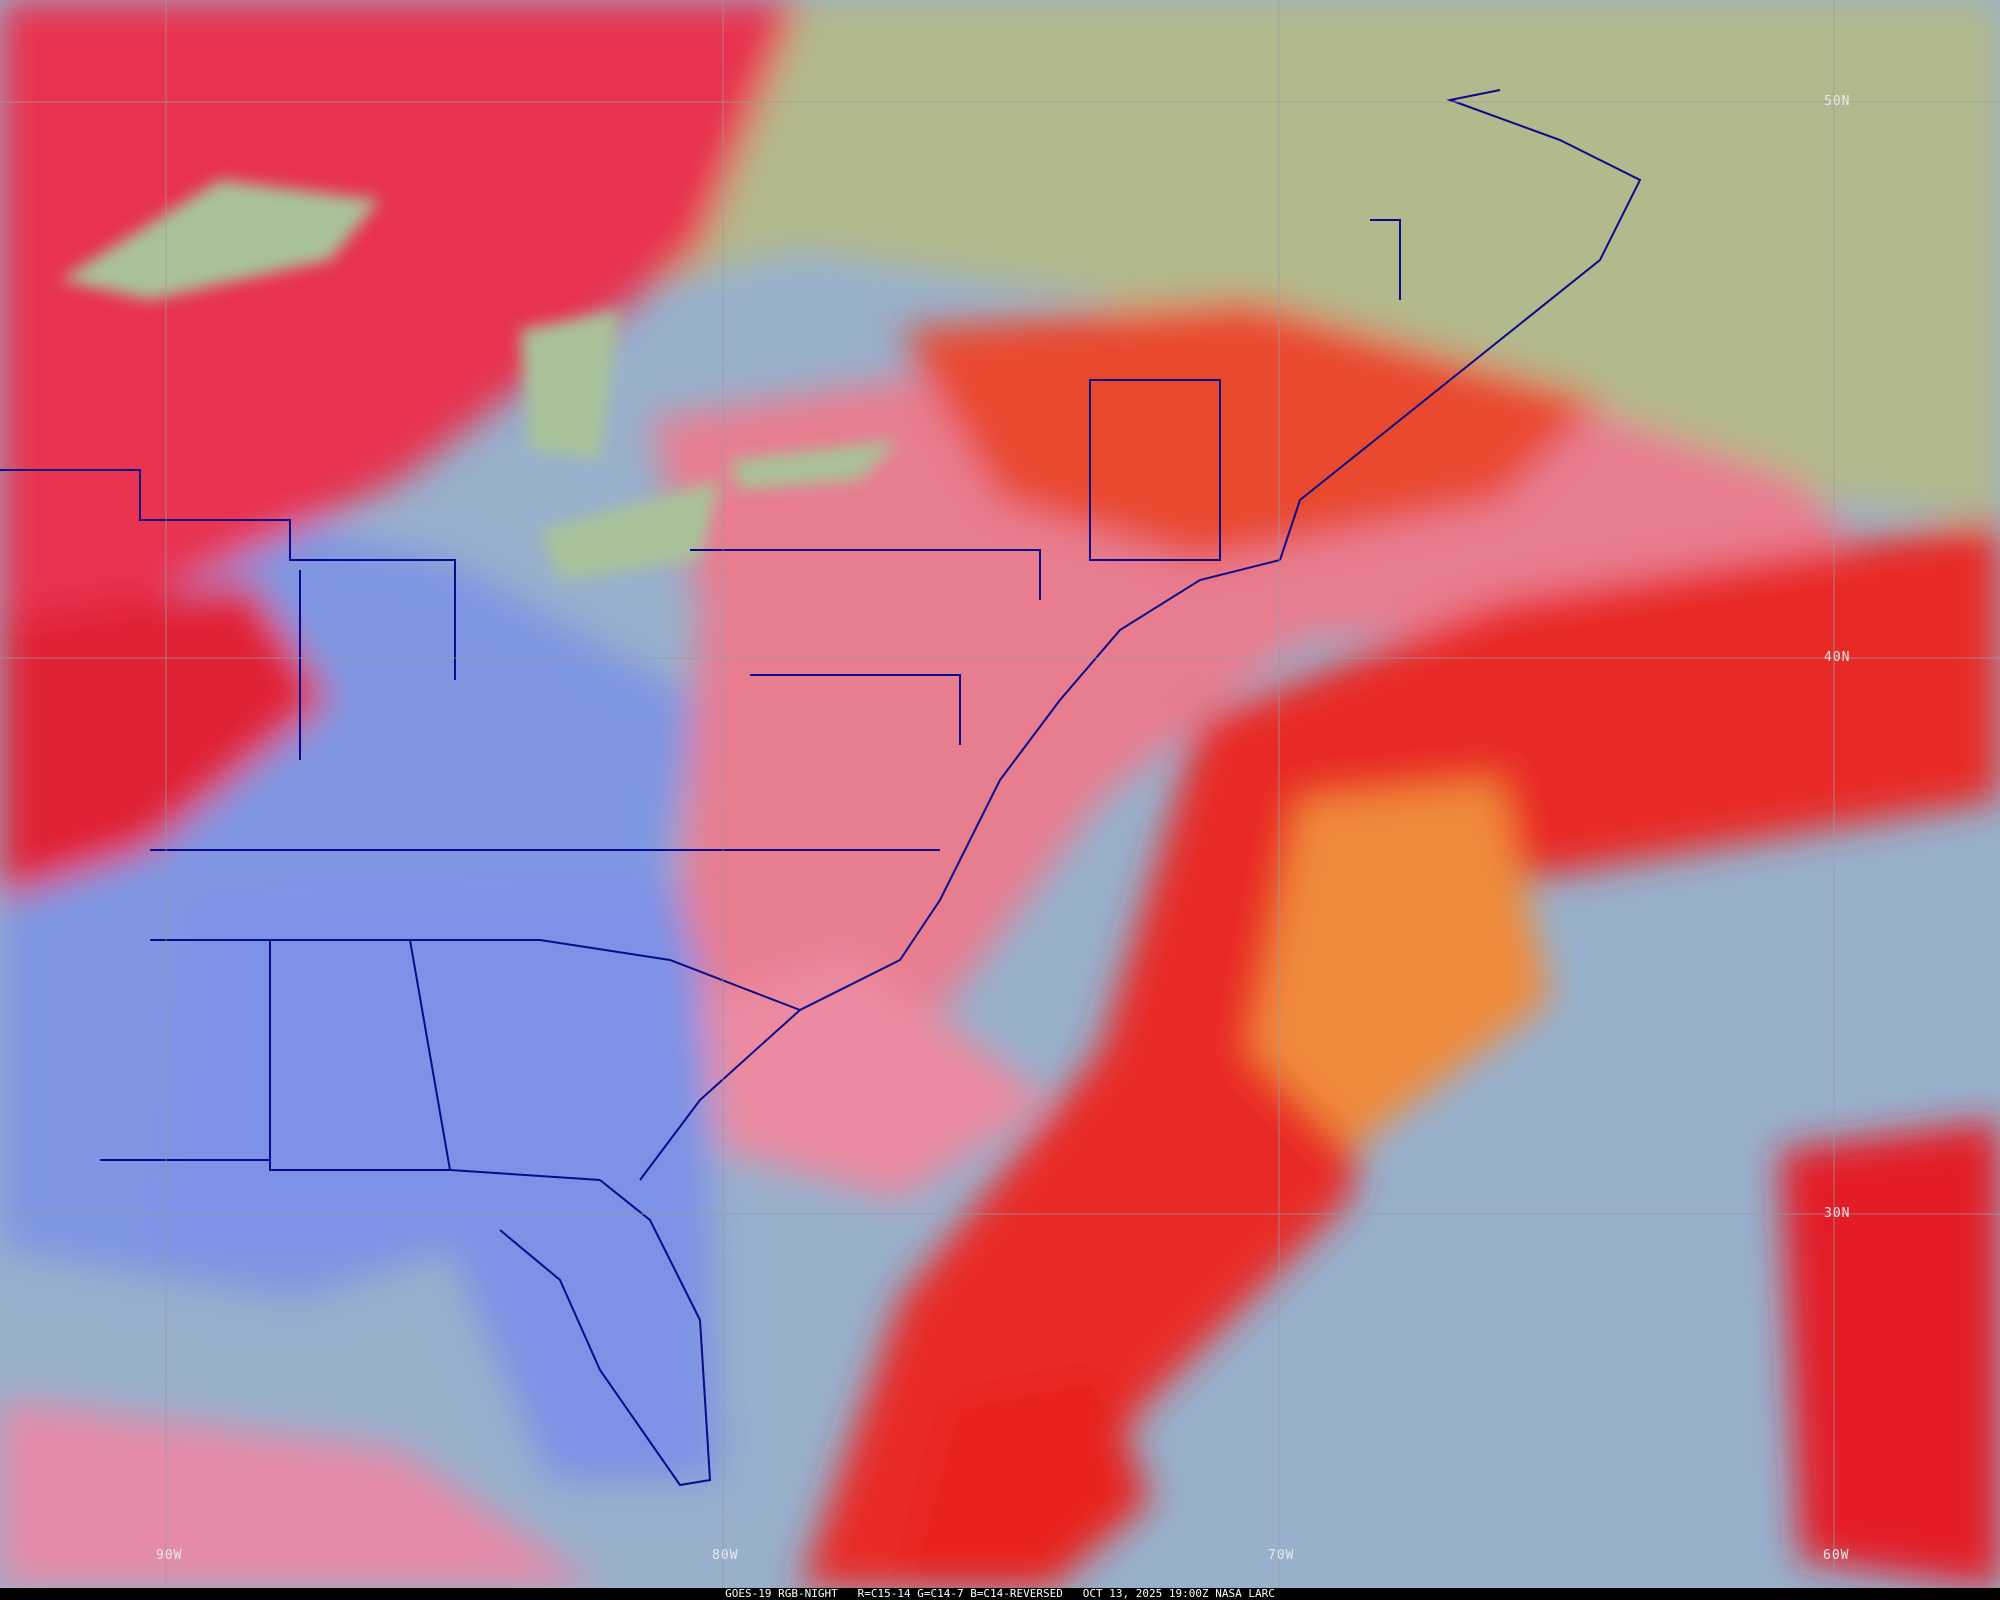 This screenshot has height=1600, width=2000. What do you see at coordinates (169, 1555) in the screenshot?
I see `lon-label-90w: 90W` at bounding box center [169, 1555].